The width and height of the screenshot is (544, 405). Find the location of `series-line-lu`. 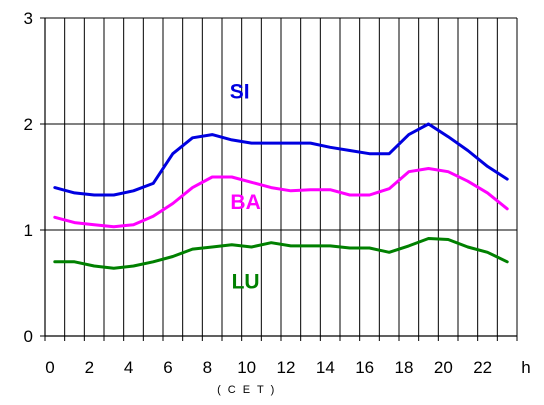

series-line-lu is located at coordinates (281, 253).